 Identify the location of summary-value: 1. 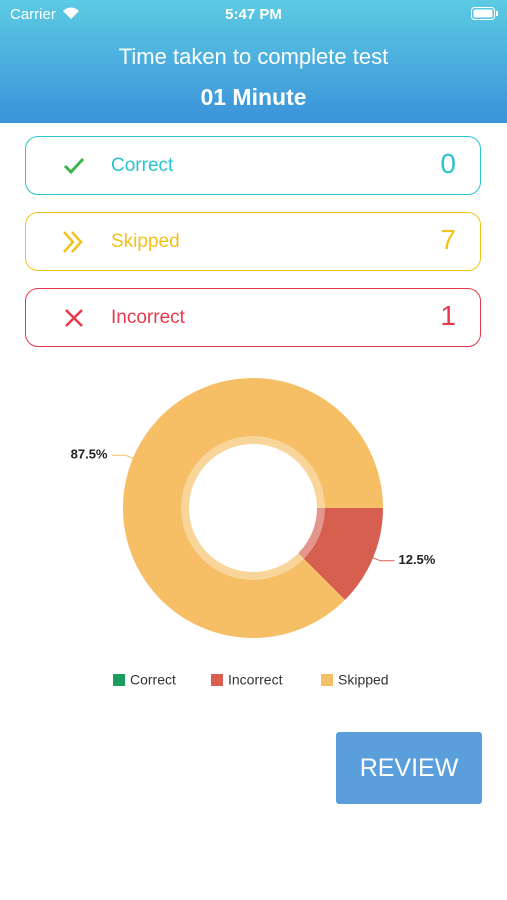
(448, 315).